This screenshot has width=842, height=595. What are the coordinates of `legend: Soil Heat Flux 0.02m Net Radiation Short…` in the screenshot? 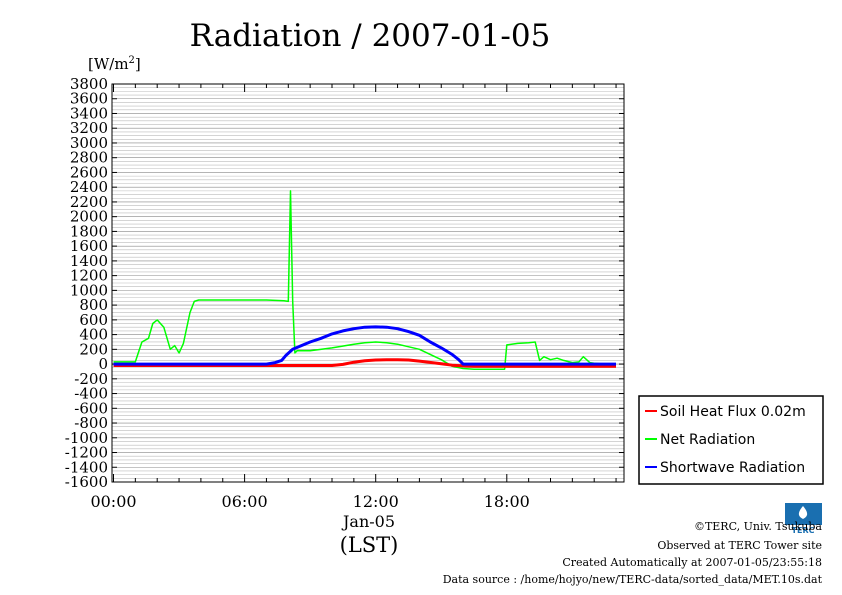 It's located at (731, 440).